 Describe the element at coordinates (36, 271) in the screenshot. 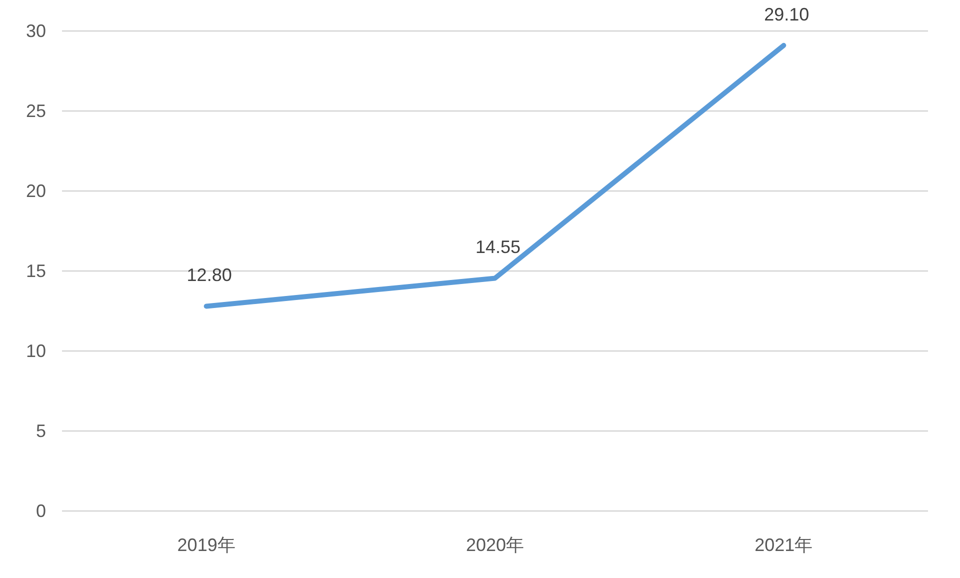

I see `y-tick-label: 15` at that location.